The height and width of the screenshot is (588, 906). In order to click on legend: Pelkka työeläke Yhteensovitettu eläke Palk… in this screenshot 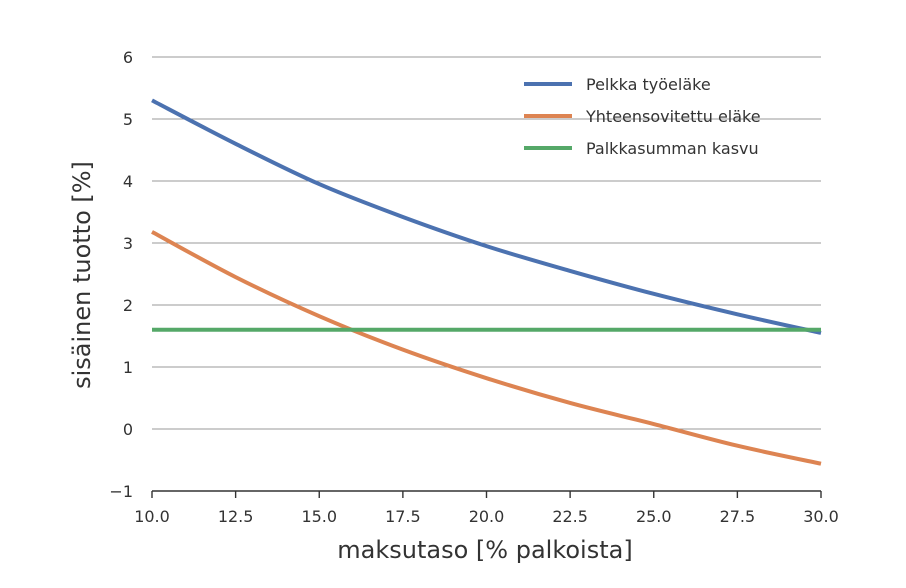, I will do `click(642, 116)`.